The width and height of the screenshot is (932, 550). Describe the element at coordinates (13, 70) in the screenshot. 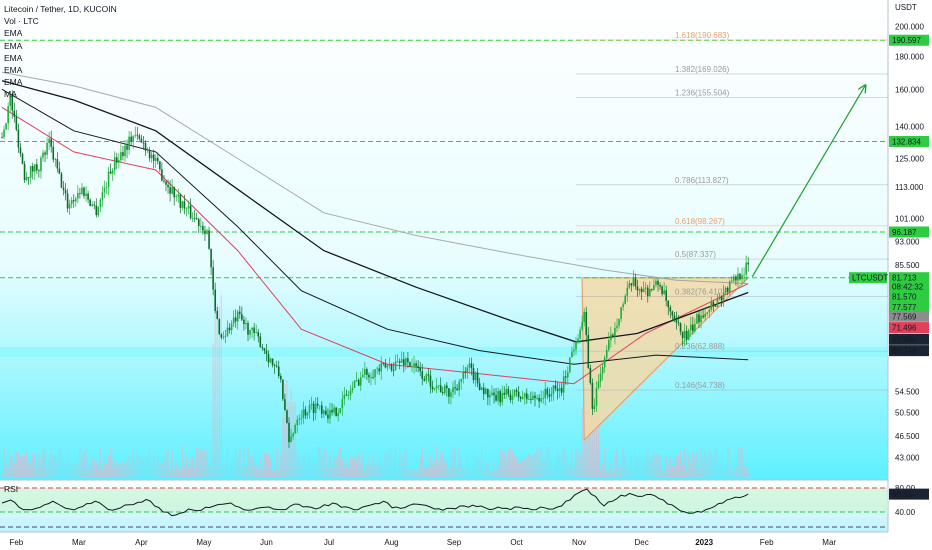

I see `legend-ema-4: EMA` at that location.